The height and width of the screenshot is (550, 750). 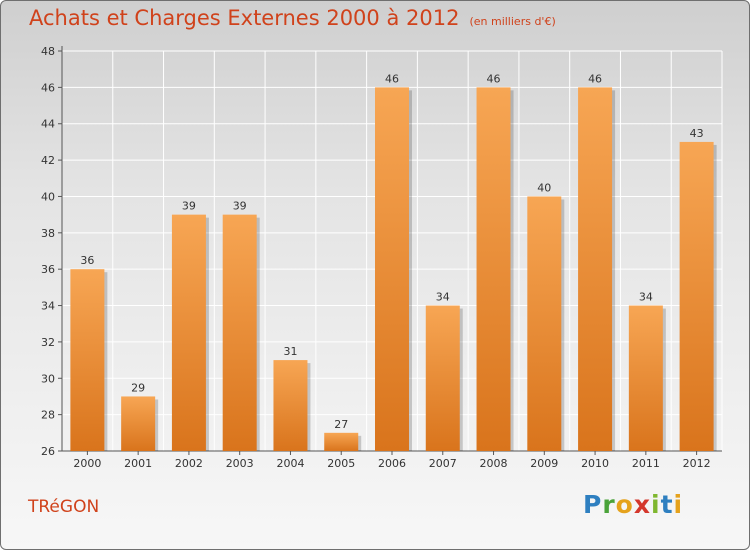 What do you see at coordinates (443, 463) in the screenshot?
I see `x-tick-label: 2007` at bounding box center [443, 463].